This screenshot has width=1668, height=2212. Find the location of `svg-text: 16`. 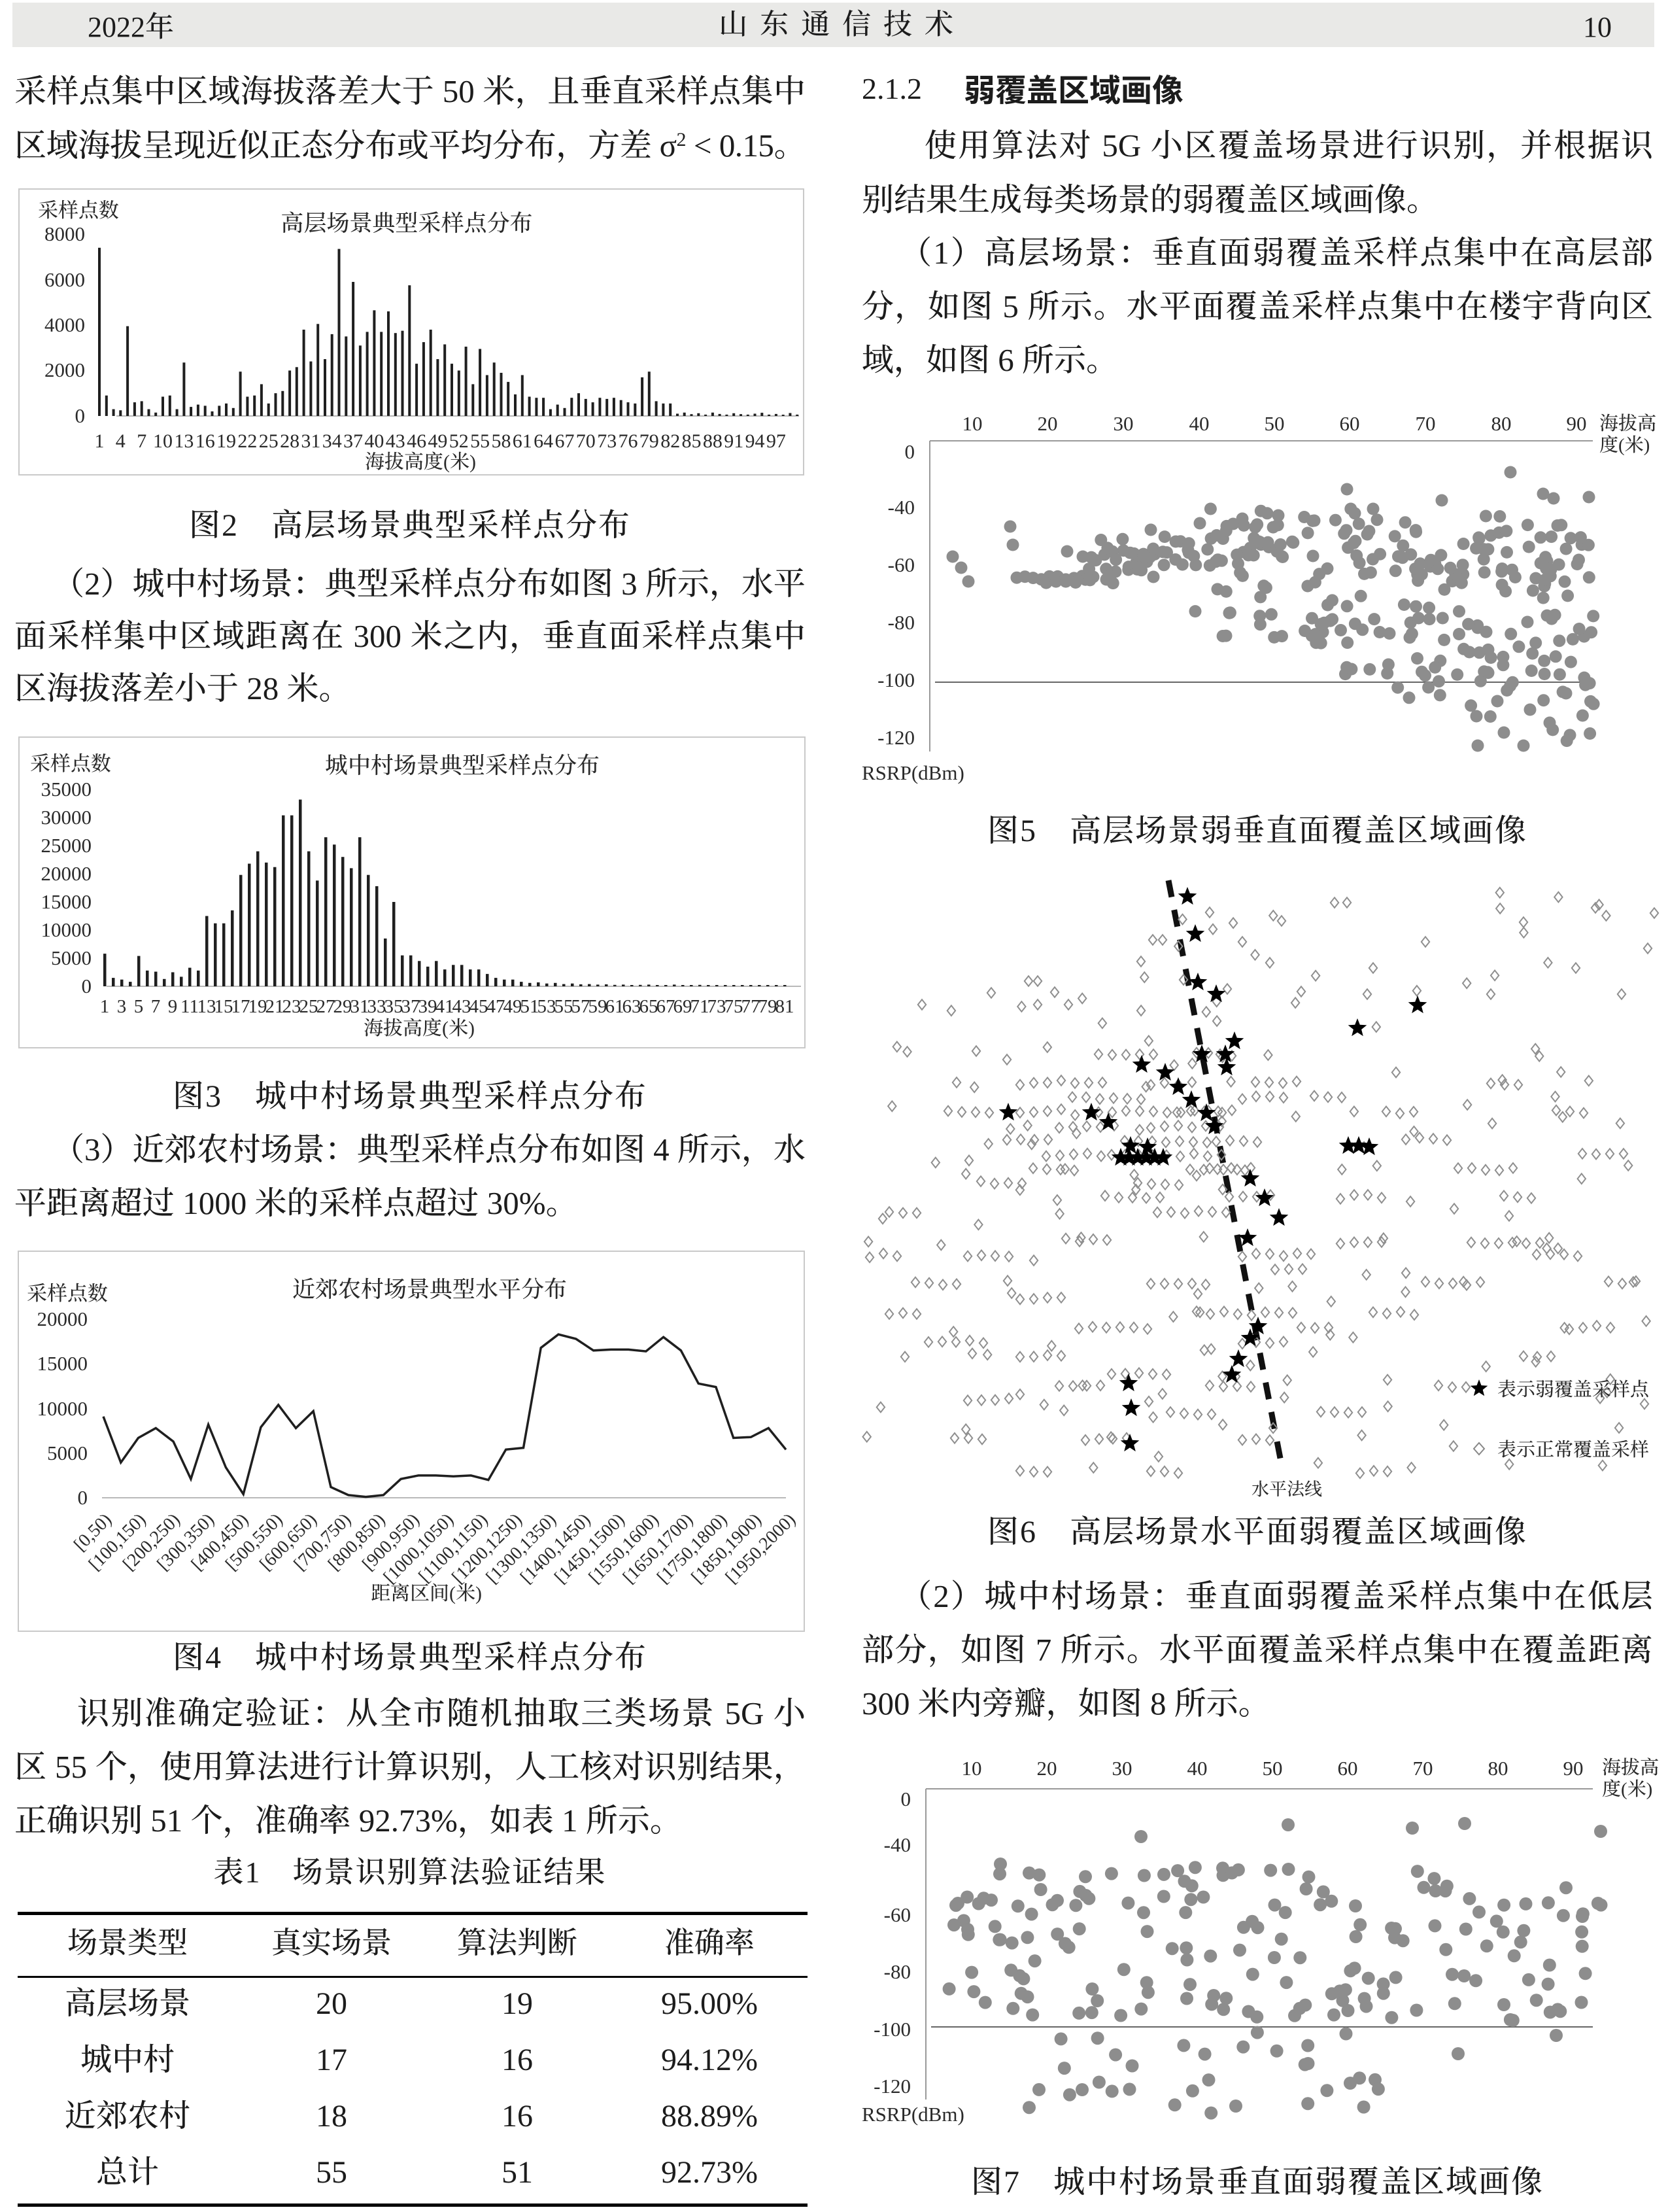

svg-text: 16 is located at coordinates (206, 441).